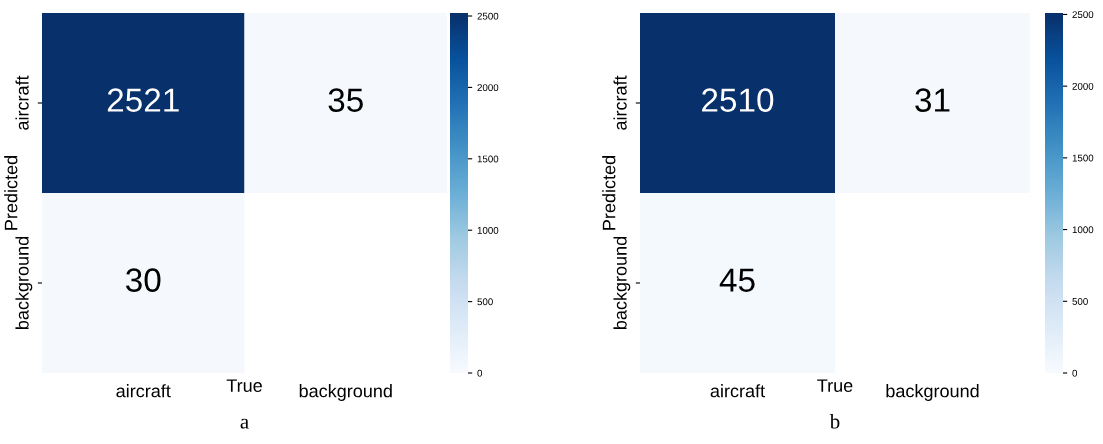 This screenshot has width=1103, height=444. What do you see at coordinates (737, 280) in the screenshot?
I see `data-label: 45` at bounding box center [737, 280].